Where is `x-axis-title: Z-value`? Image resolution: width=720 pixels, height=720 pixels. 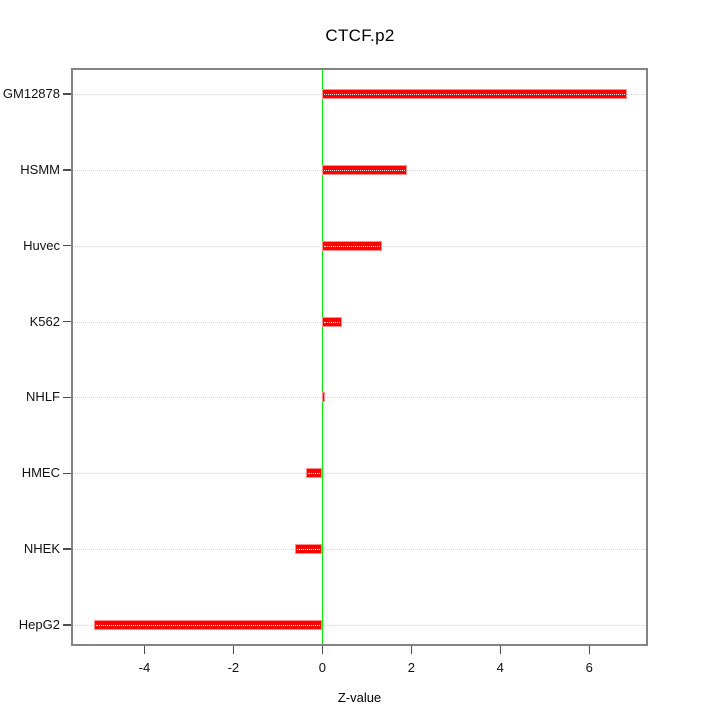
x-axis-title: Z-value is located at coordinates (359, 697).